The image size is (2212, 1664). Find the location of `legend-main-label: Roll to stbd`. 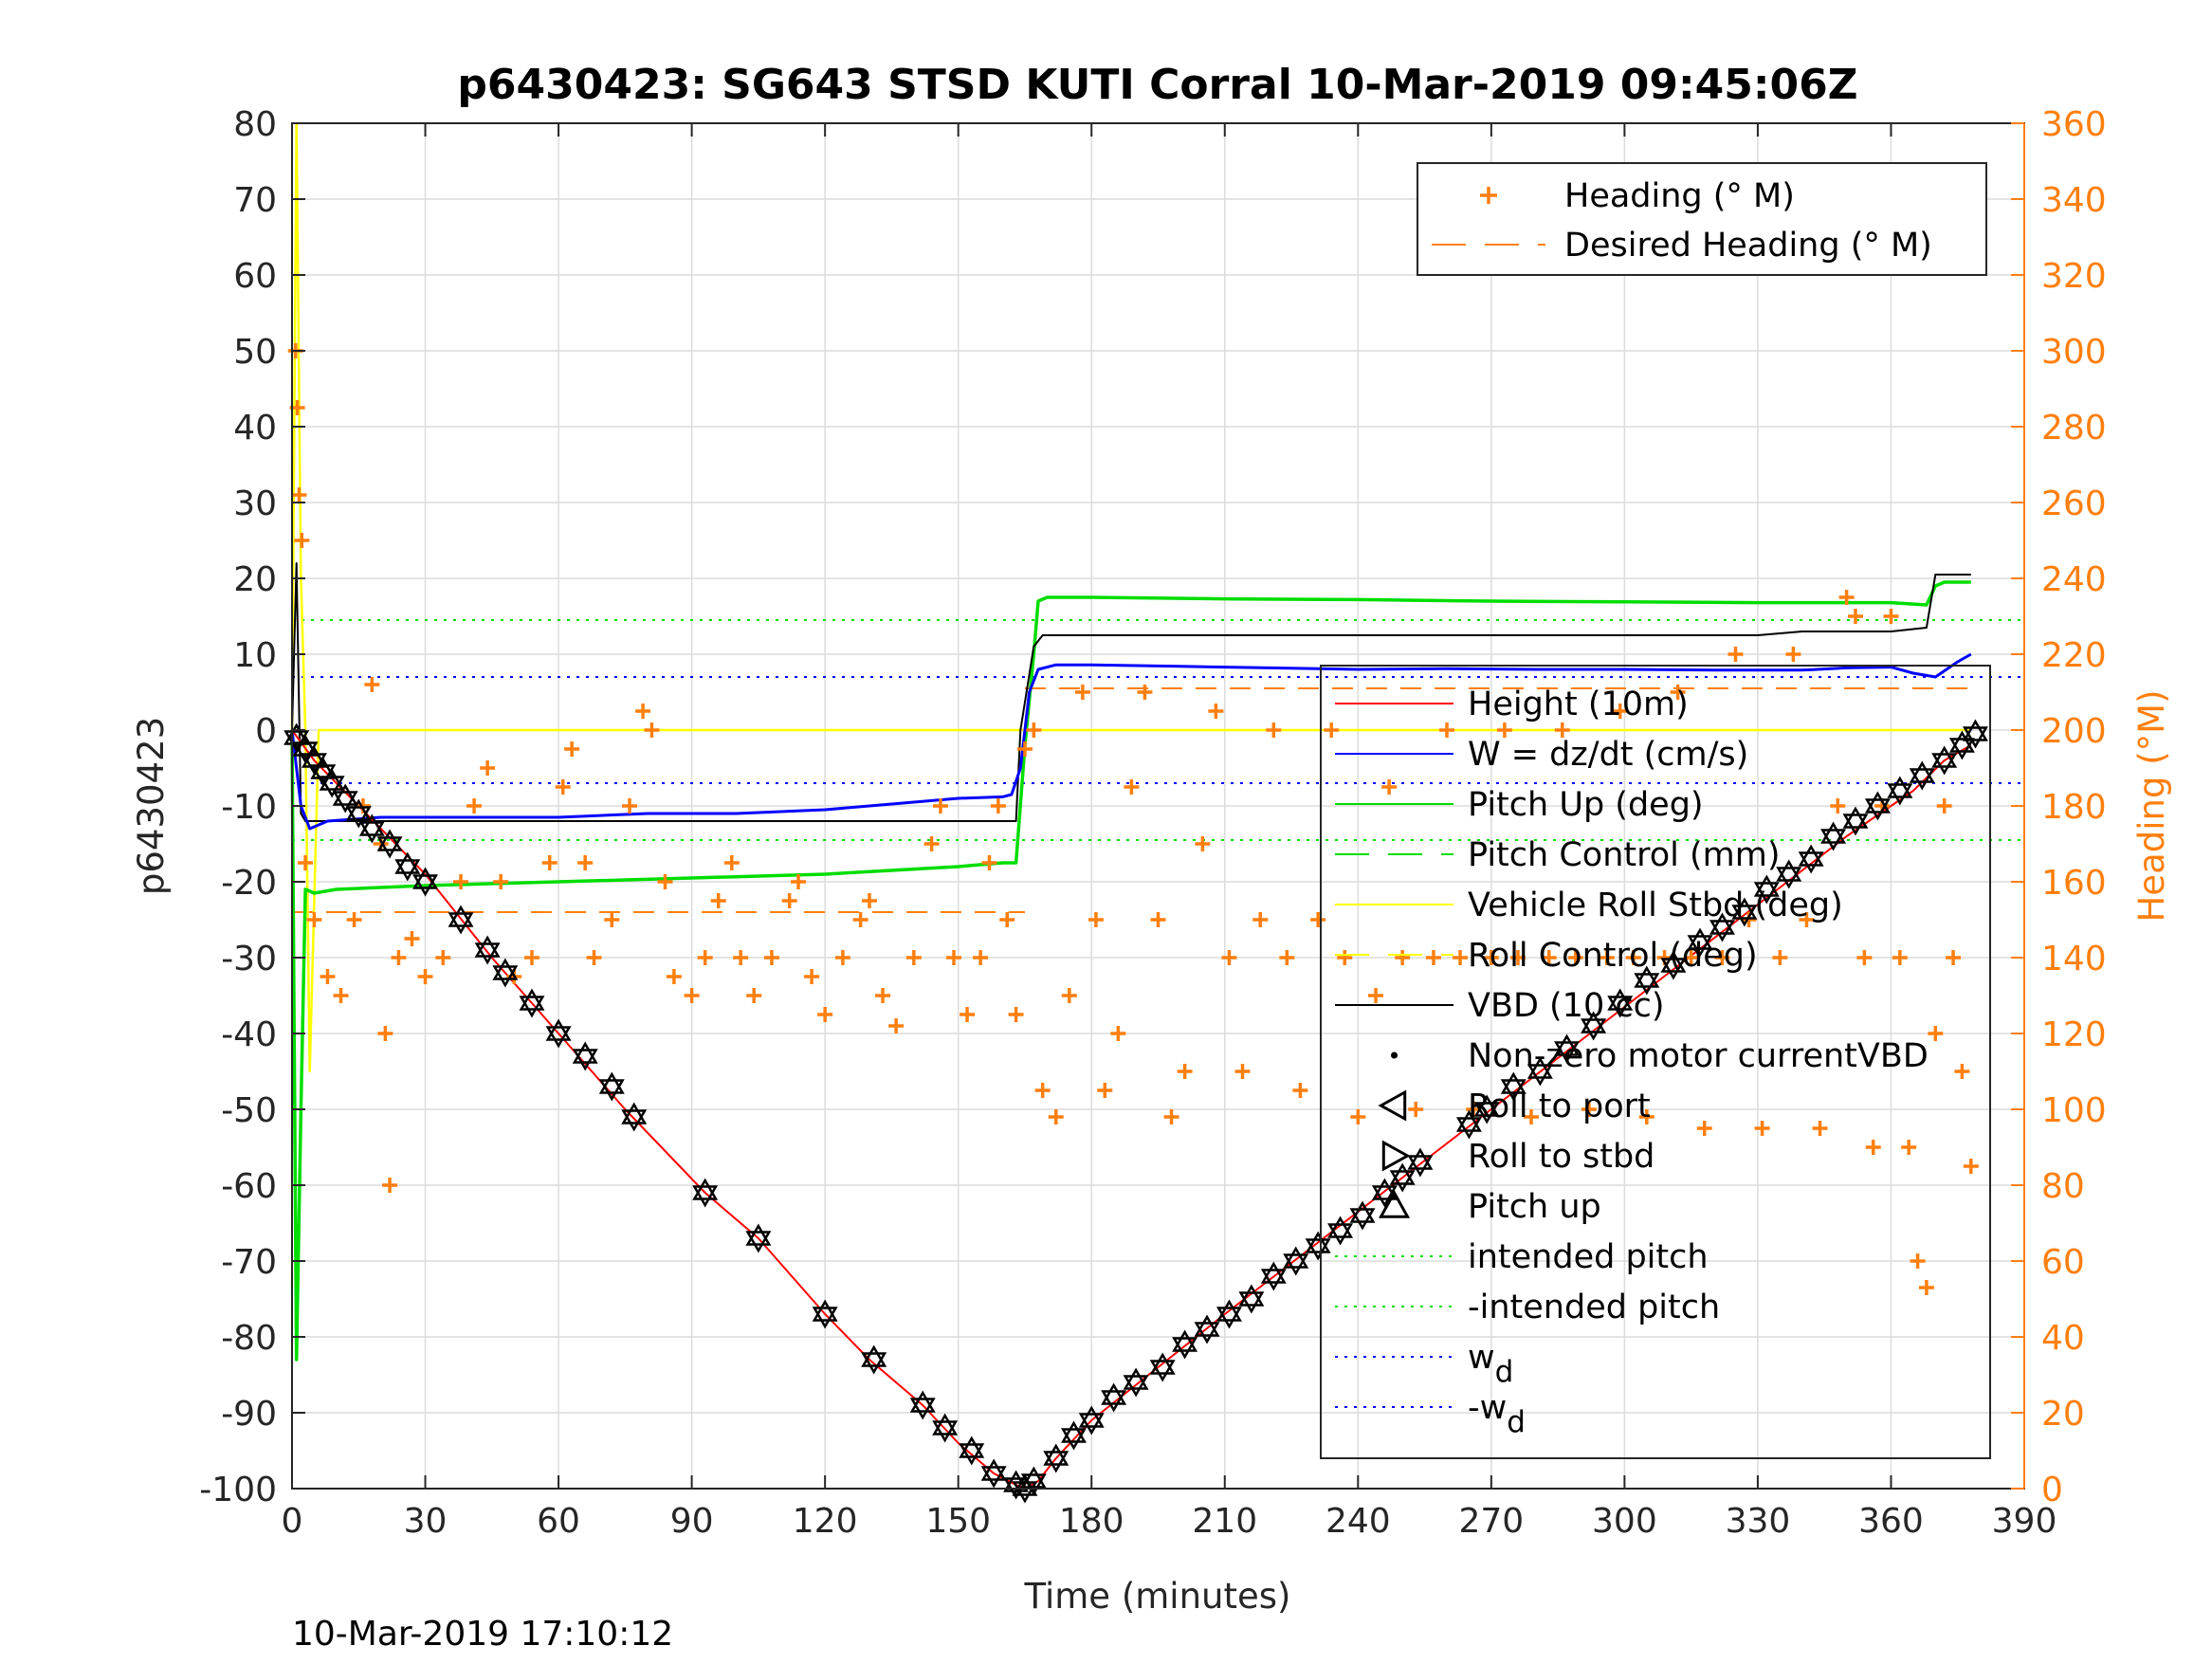

legend-main-label: Roll to stbd is located at coordinates (1561, 1157).